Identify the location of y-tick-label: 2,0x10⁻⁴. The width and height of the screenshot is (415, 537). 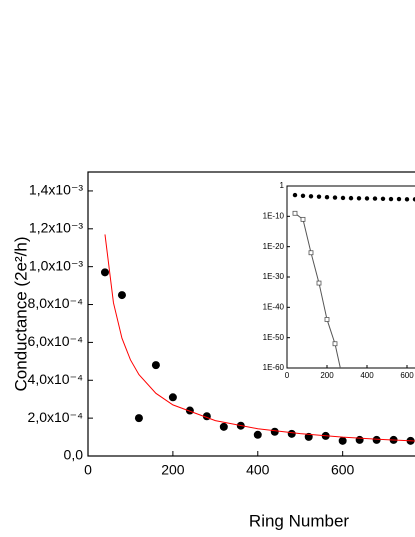
(55, 417).